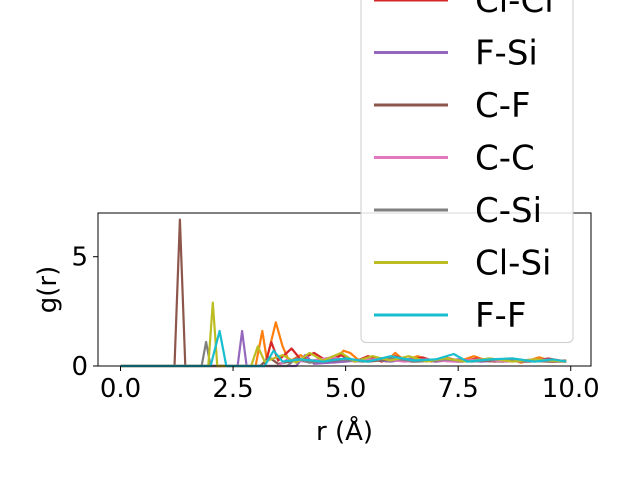  Describe the element at coordinates (458, 389) in the screenshot. I see `x-tick-label: 7.5` at that location.